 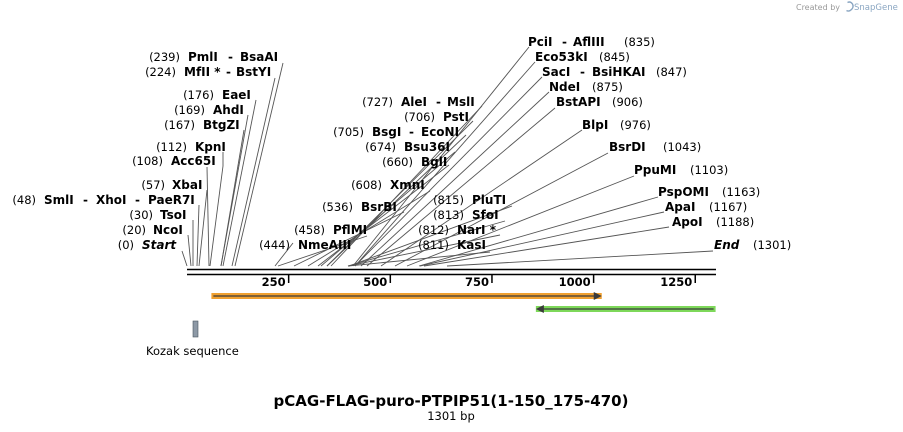 I want to click on site-label-name: PflMI, so click(x=350, y=230).